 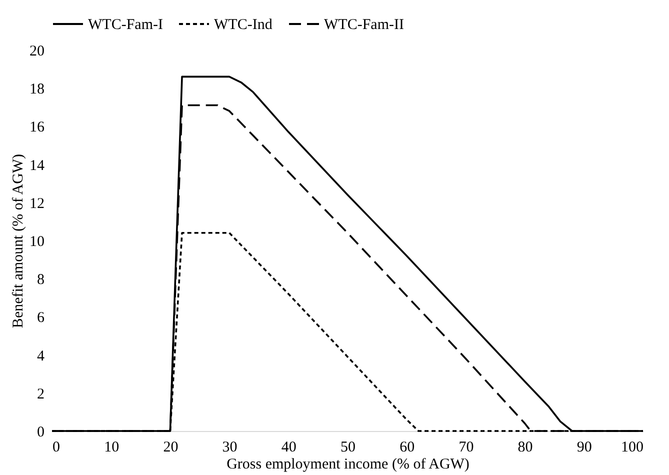 What do you see at coordinates (18, 241) in the screenshot?
I see `y-axis-title: Benefit amount (% of AGW)` at bounding box center [18, 241].